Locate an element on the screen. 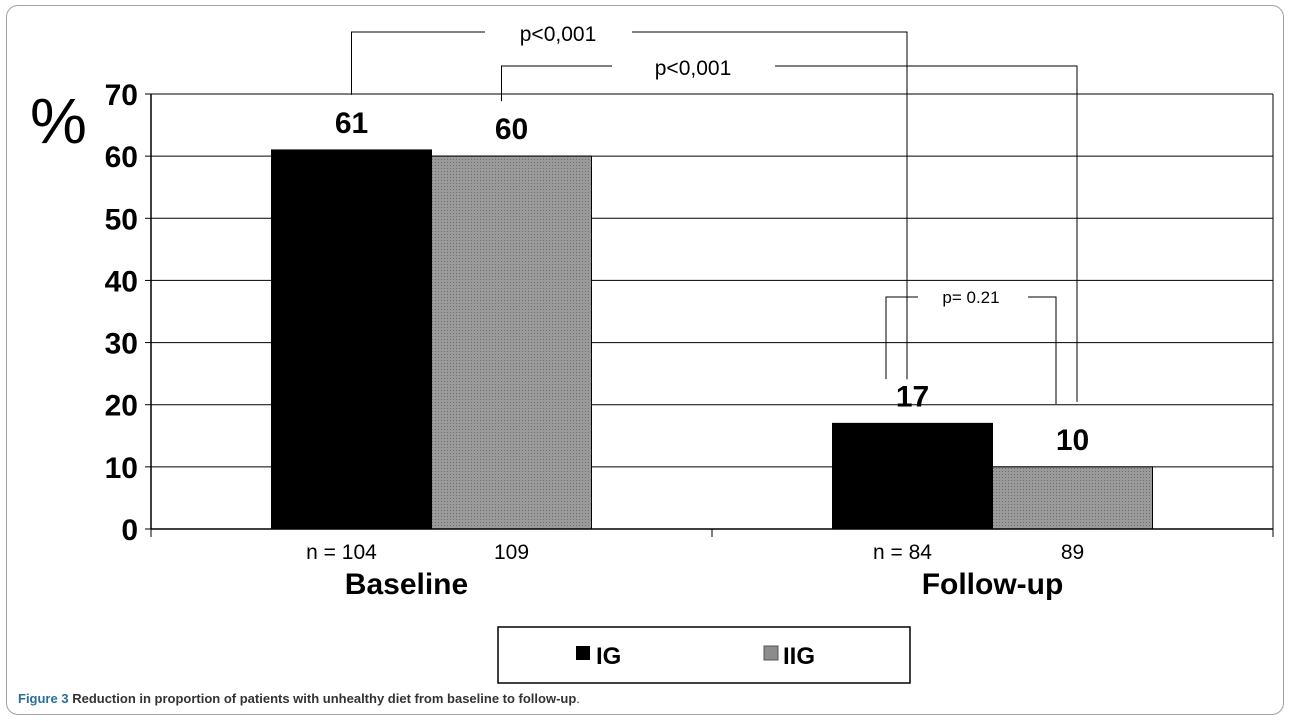  bar-iig-follow-up is located at coordinates (1072, 498).